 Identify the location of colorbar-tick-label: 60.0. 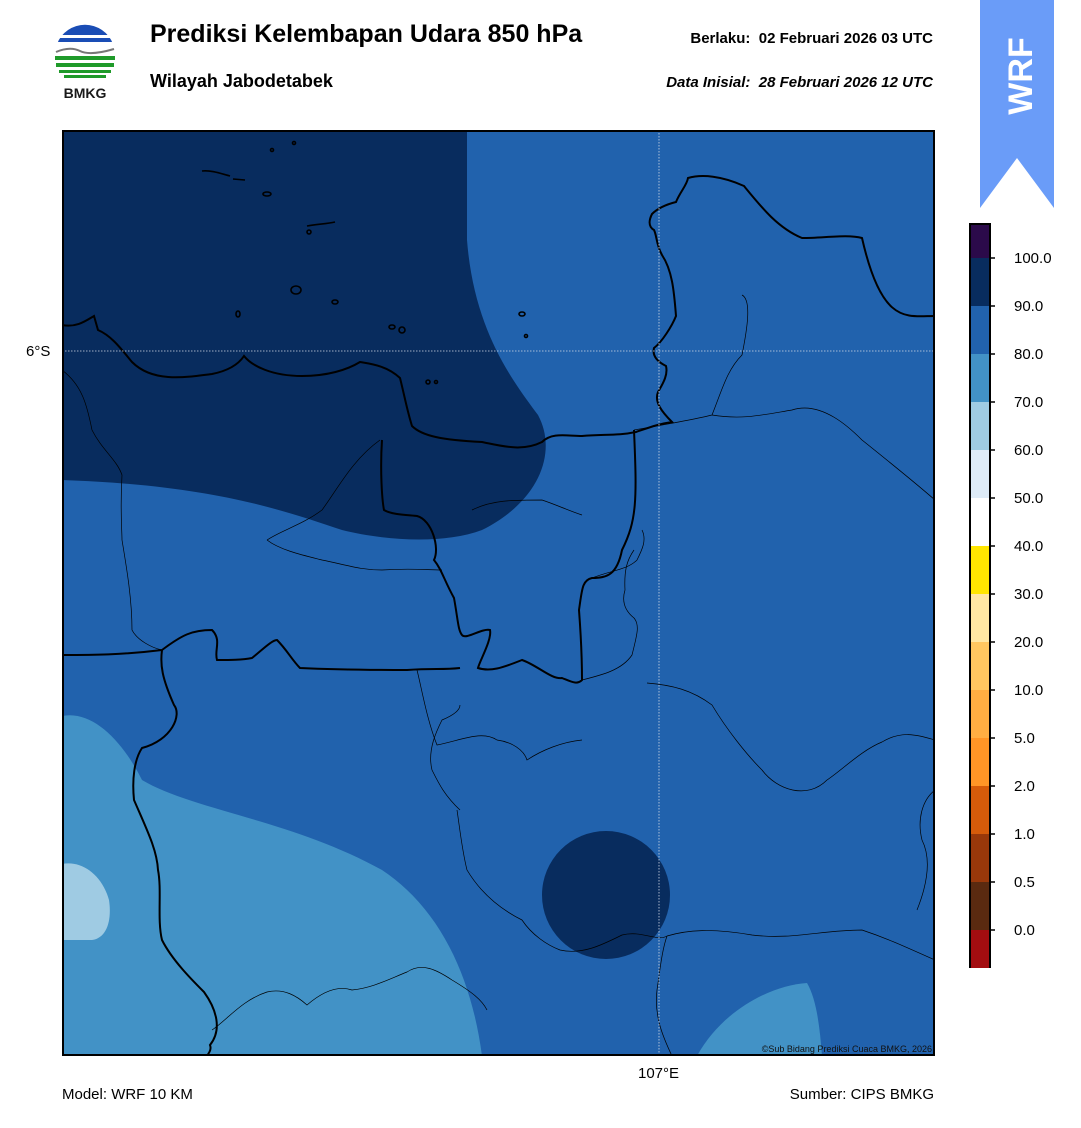
(1028, 450).